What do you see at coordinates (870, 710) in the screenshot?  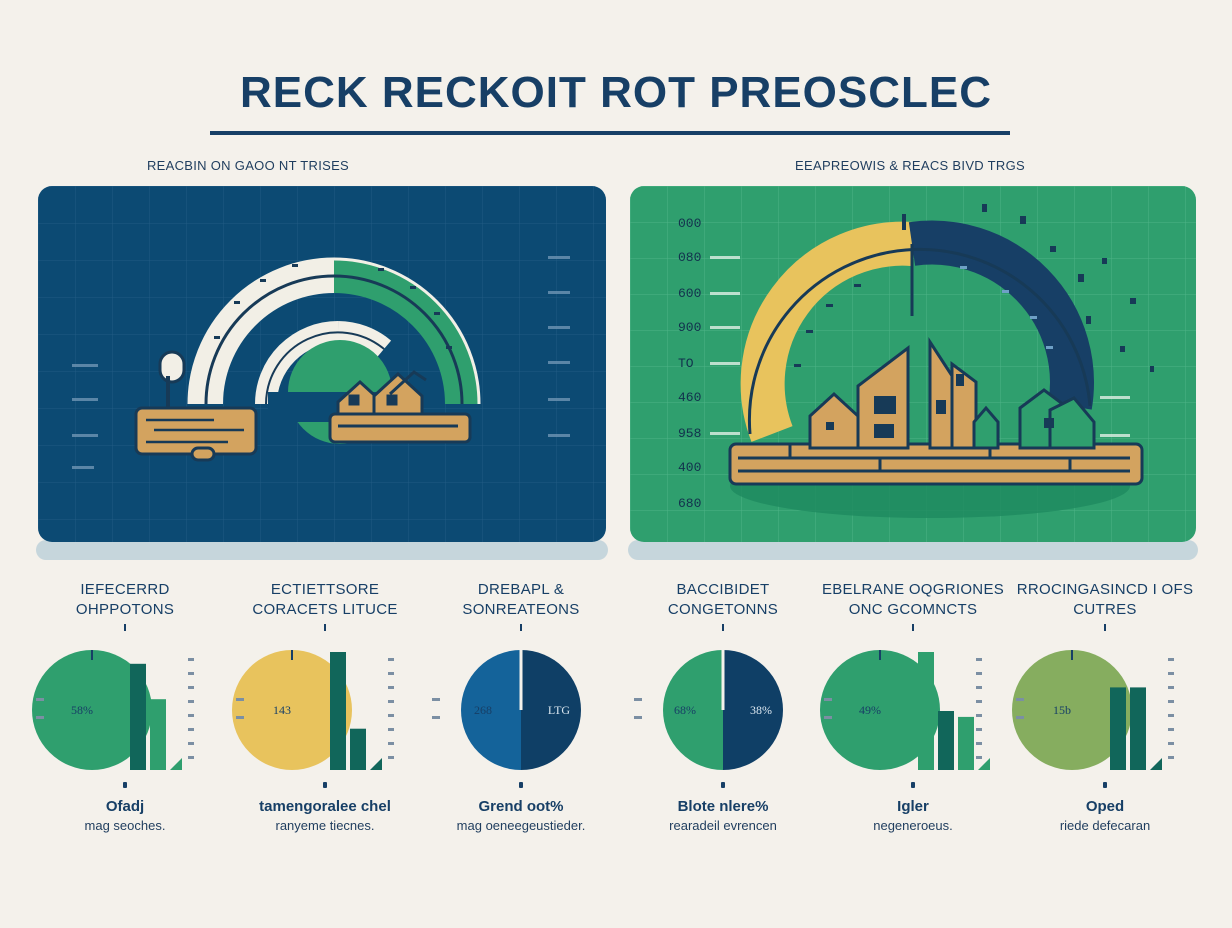 I see `pie-label: 49%` at bounding box center [870, 710].